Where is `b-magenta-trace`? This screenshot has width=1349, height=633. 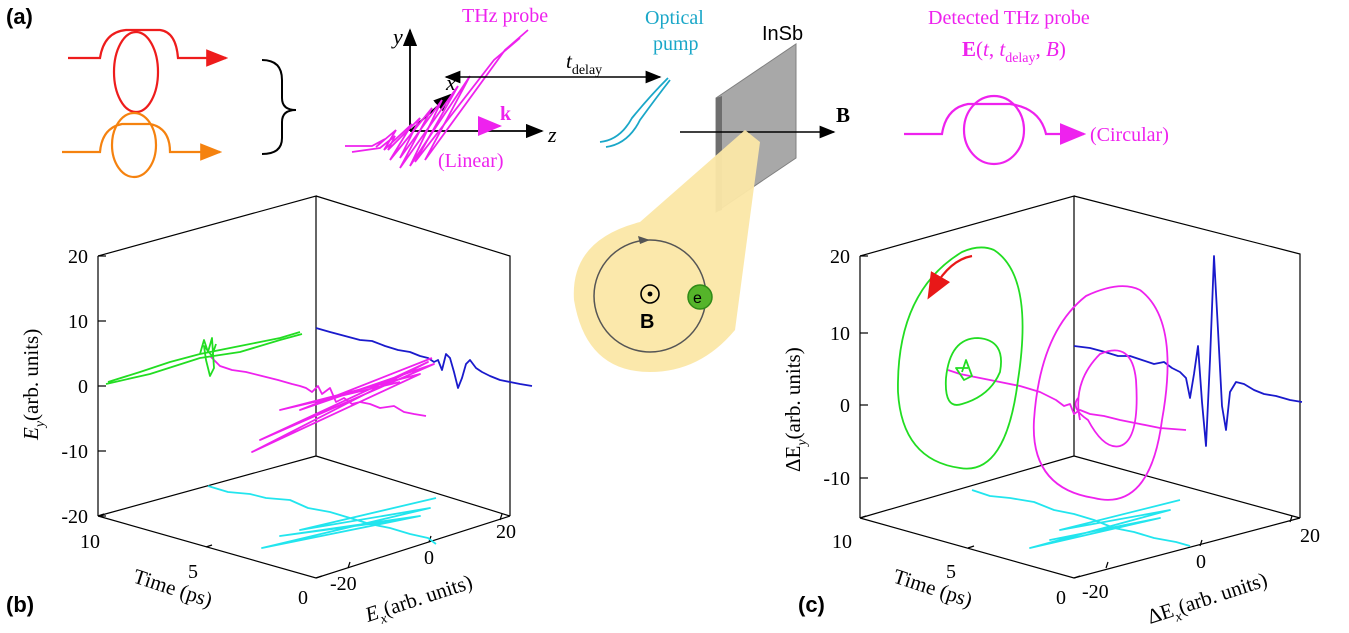 b-magenta-trace is located at coordinates (322, 404).